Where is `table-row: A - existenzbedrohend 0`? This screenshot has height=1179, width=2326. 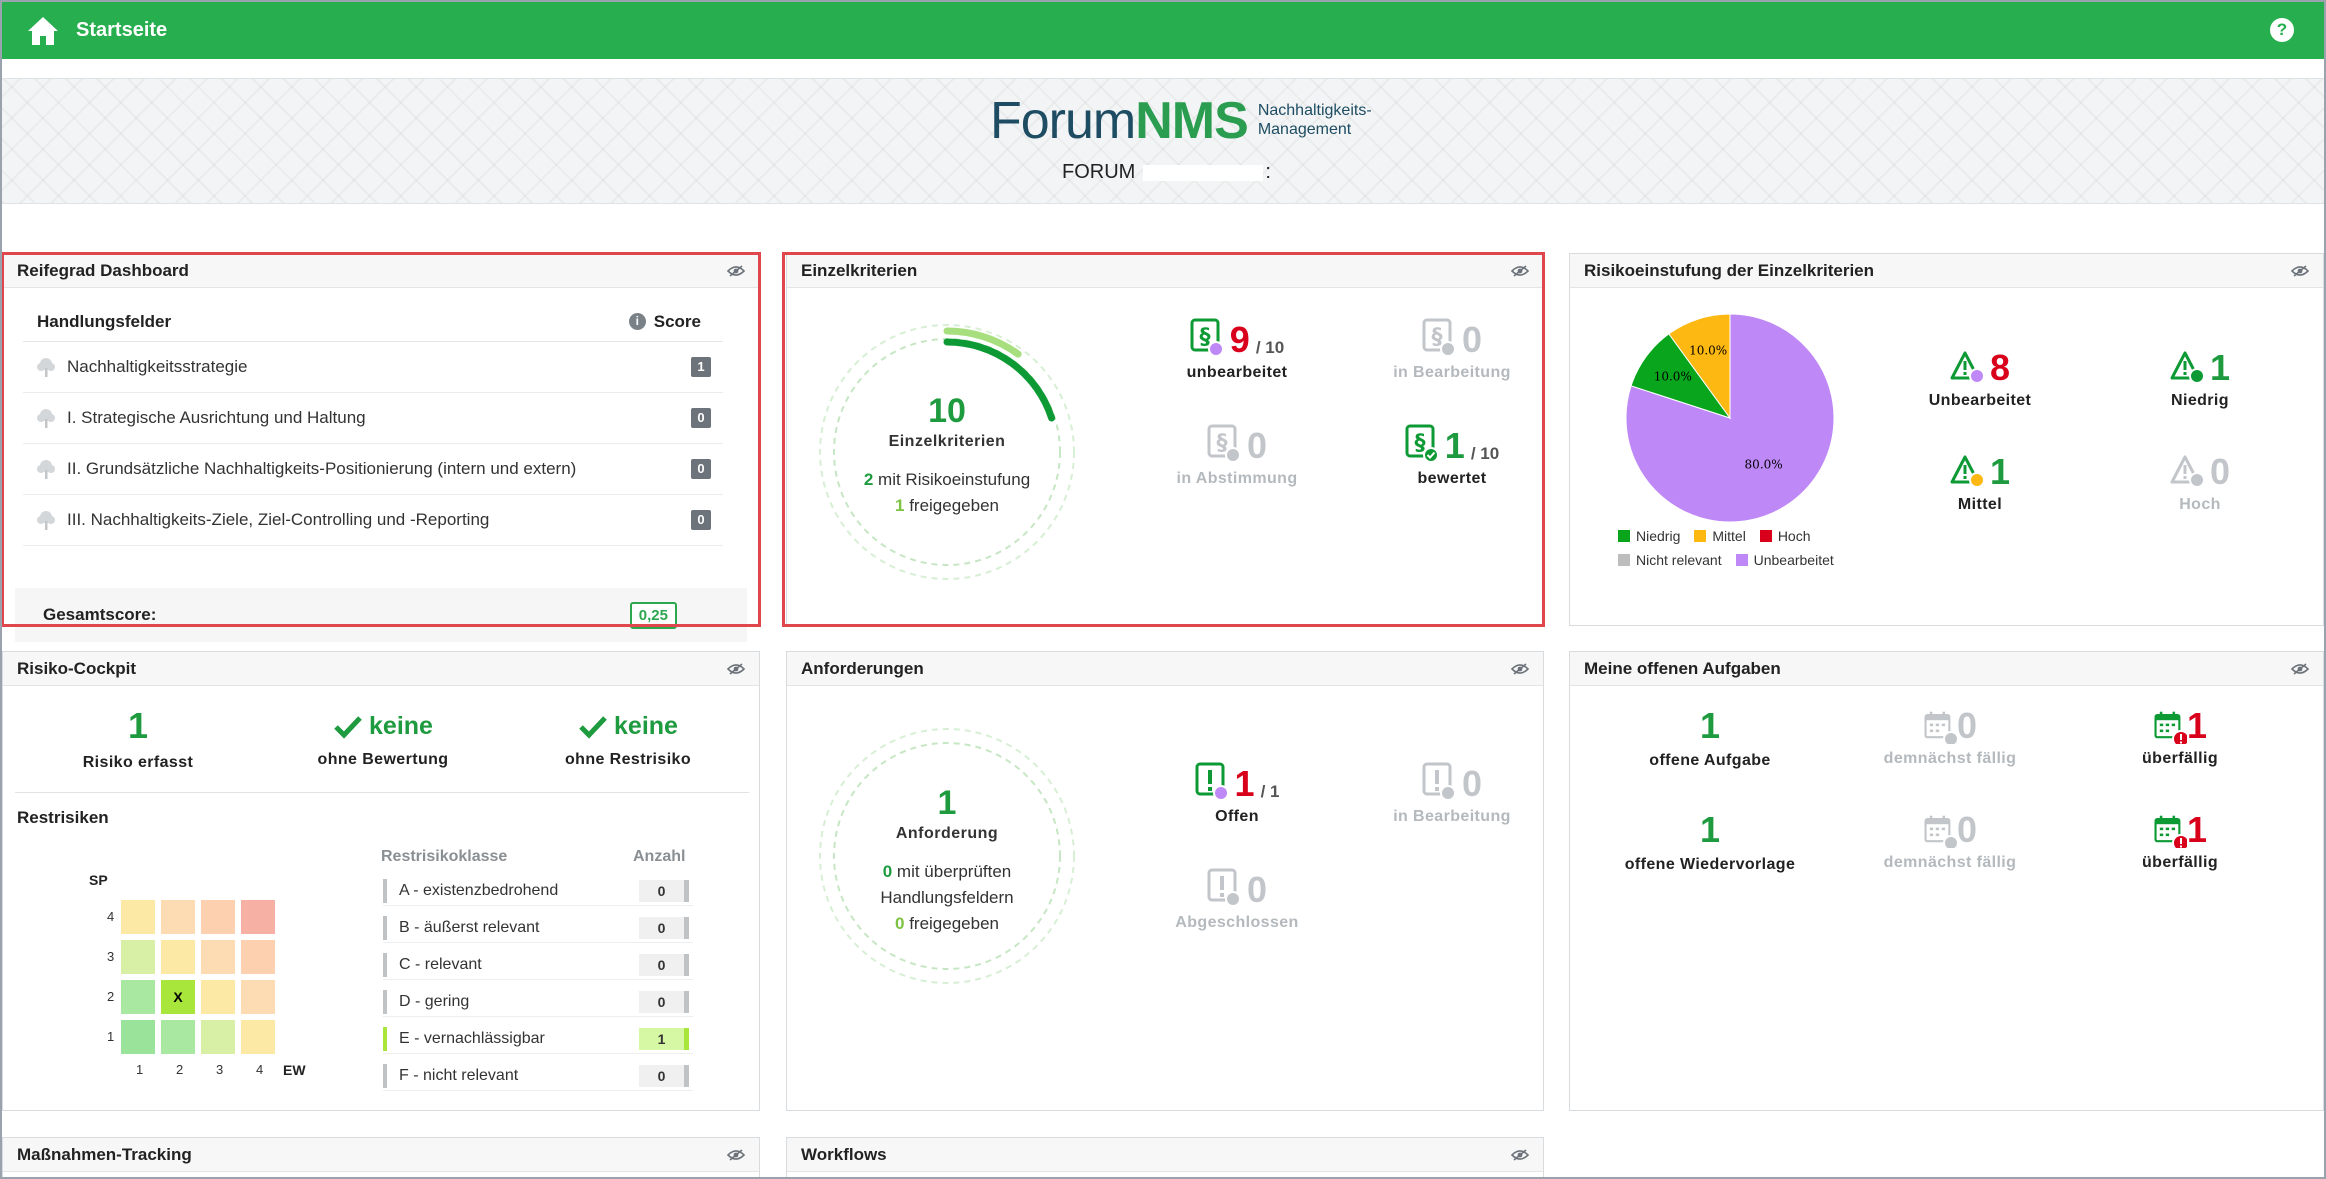 table-row: A - existenzbedrohend 0 is located at coordinates (538, 891).